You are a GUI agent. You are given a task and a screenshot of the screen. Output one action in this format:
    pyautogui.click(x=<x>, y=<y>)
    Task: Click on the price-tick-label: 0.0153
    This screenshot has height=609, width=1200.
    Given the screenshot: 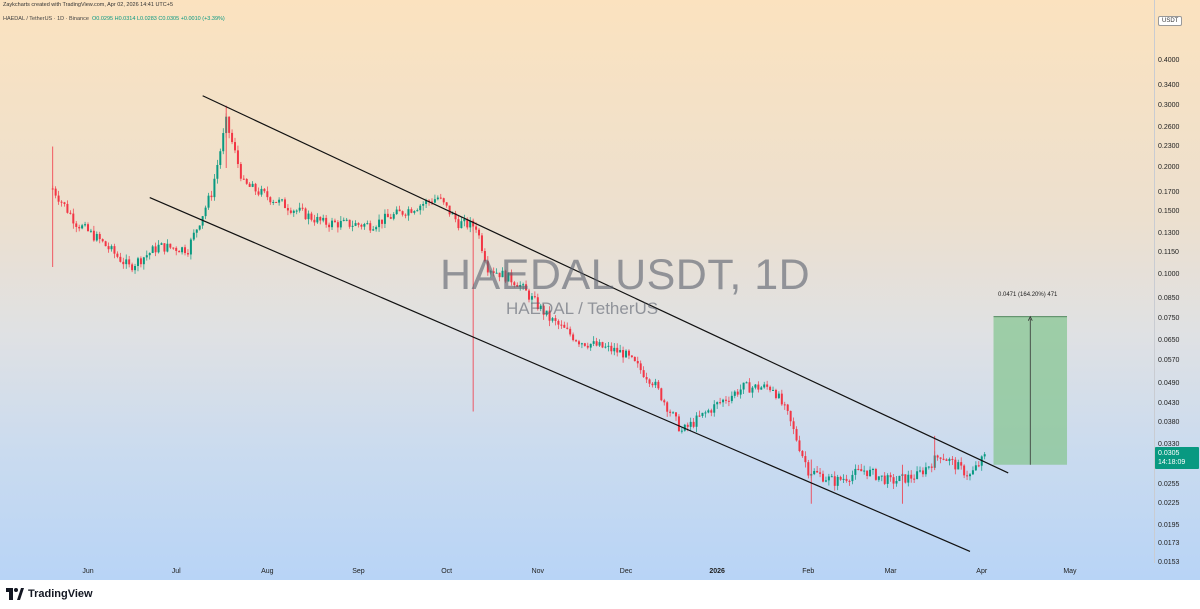 What is the action you would take?
    pyautogui.click(x=1169, y=562)
    